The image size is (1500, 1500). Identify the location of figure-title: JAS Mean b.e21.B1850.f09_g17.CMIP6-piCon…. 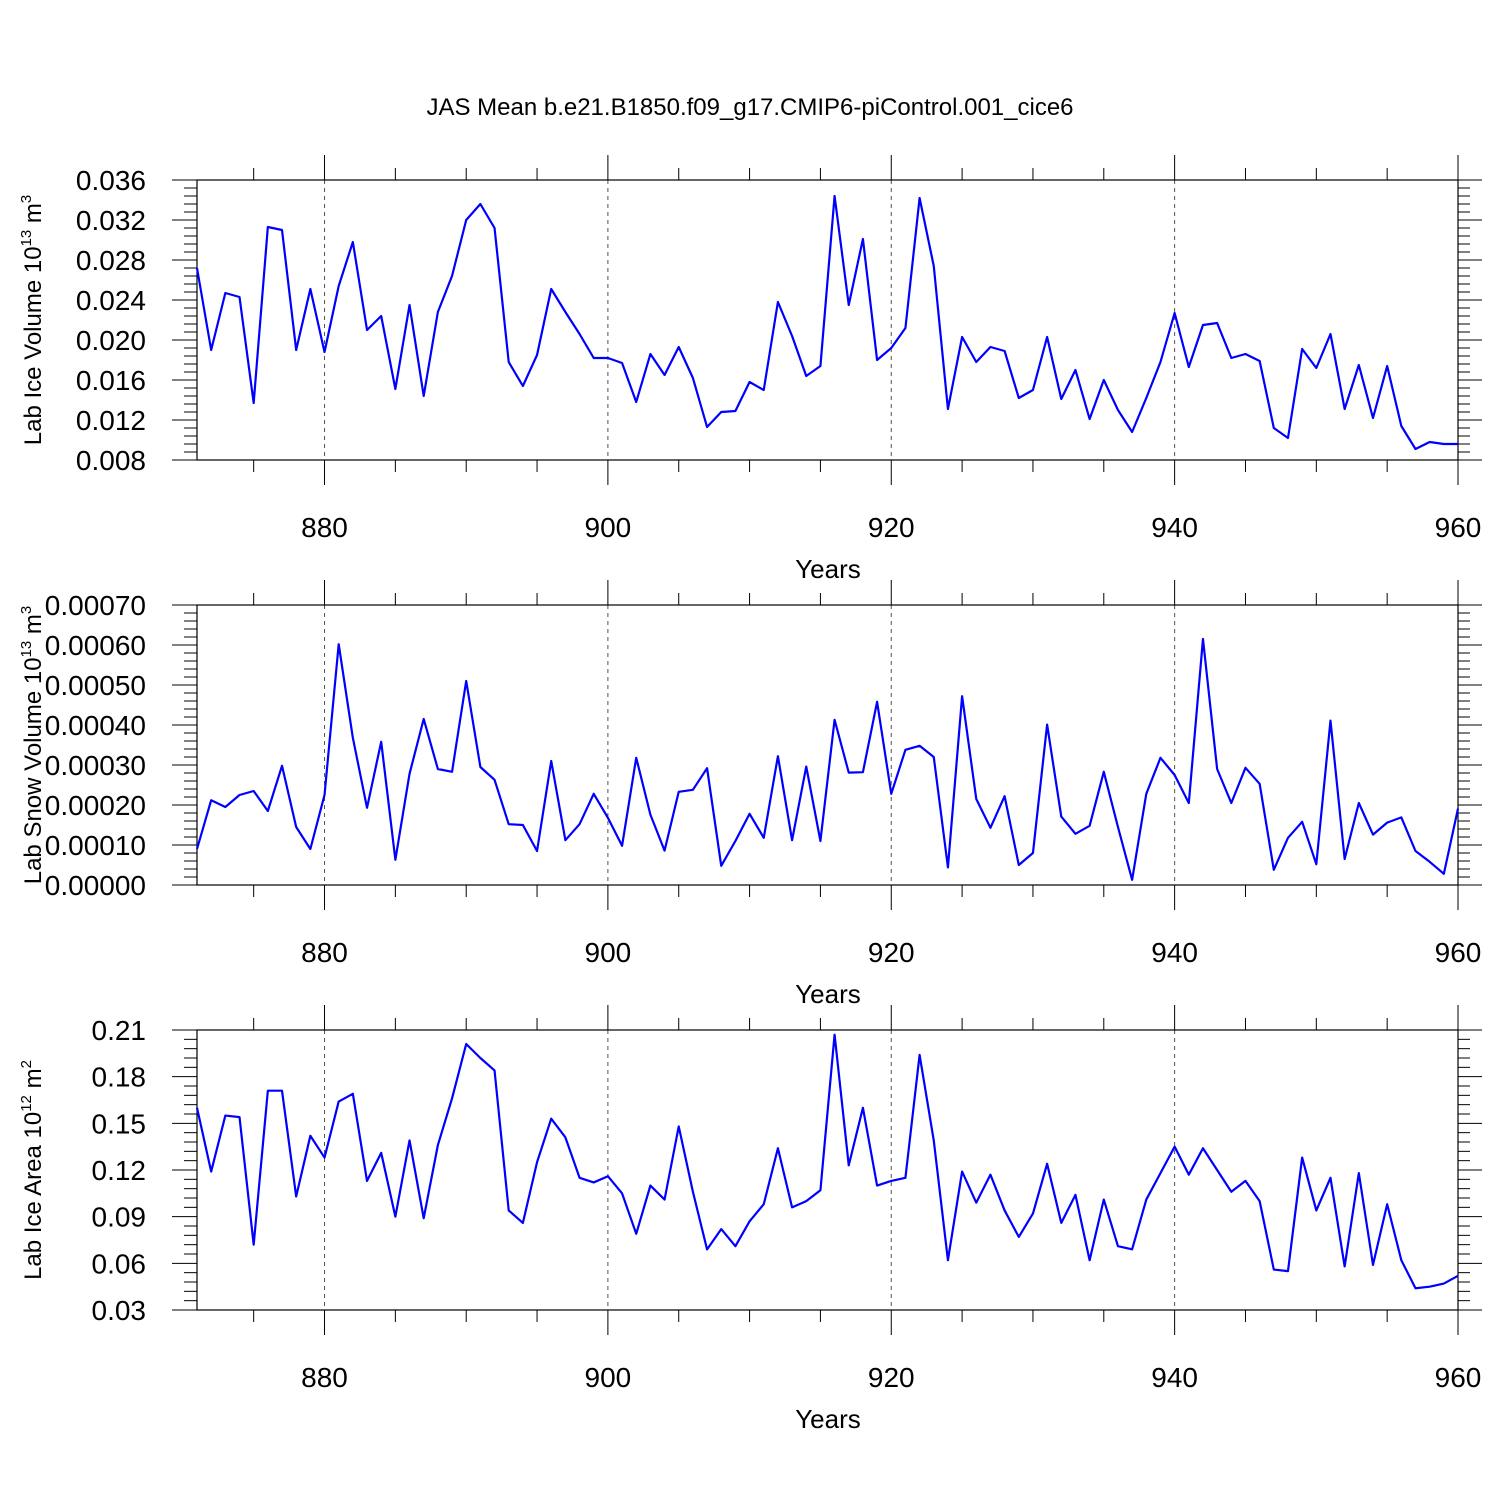
(749, 107).